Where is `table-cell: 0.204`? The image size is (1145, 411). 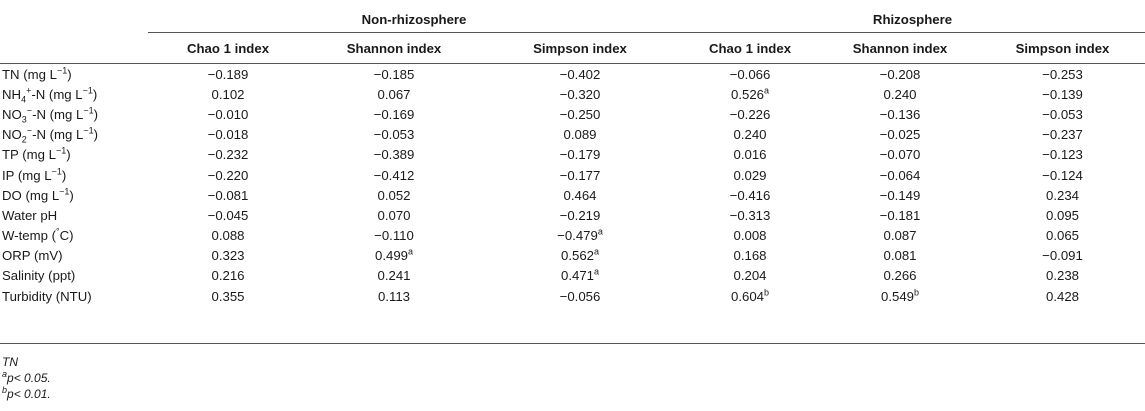
table-cell: 0.204 is located at coordinates (750, 276).